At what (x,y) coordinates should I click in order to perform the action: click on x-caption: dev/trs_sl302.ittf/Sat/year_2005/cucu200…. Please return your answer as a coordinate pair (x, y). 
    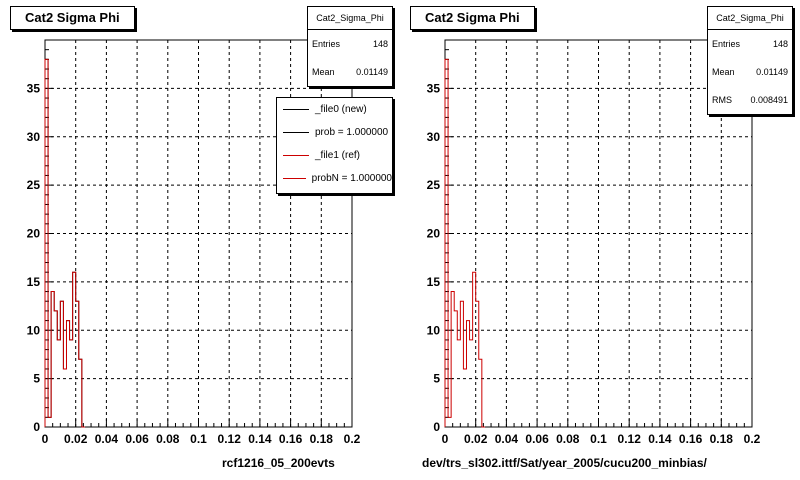
    Looking at the image, I should click on (564, 463).